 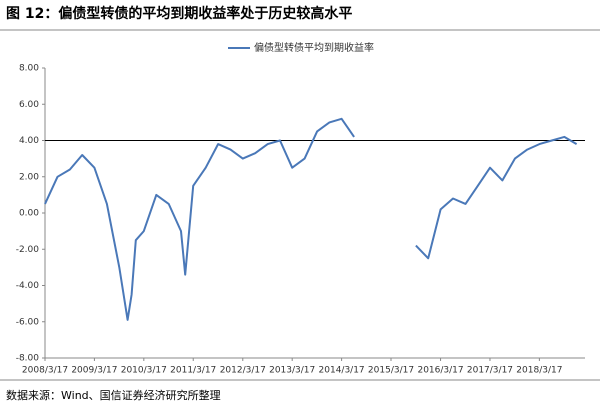 What do you see at coordinates (539, 371) in the screenshot?
I see `x-tick-label: 2018/3/17` at bounding box center [539, 371].